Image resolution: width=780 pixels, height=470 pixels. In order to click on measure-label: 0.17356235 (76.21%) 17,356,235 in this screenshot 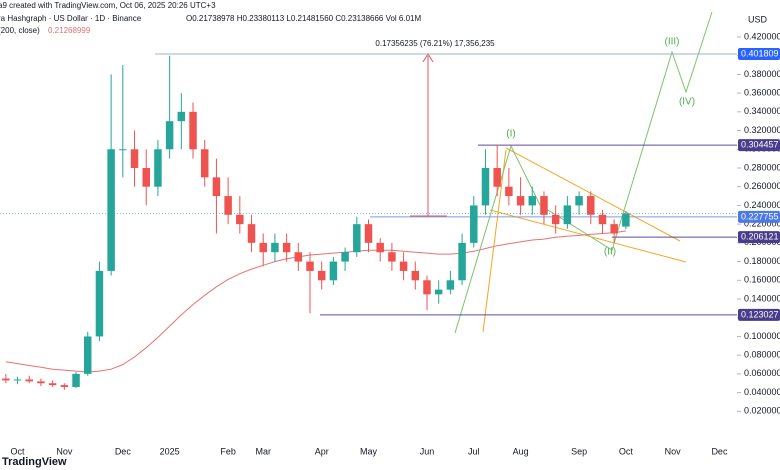, I will do `click(435, 43)`.